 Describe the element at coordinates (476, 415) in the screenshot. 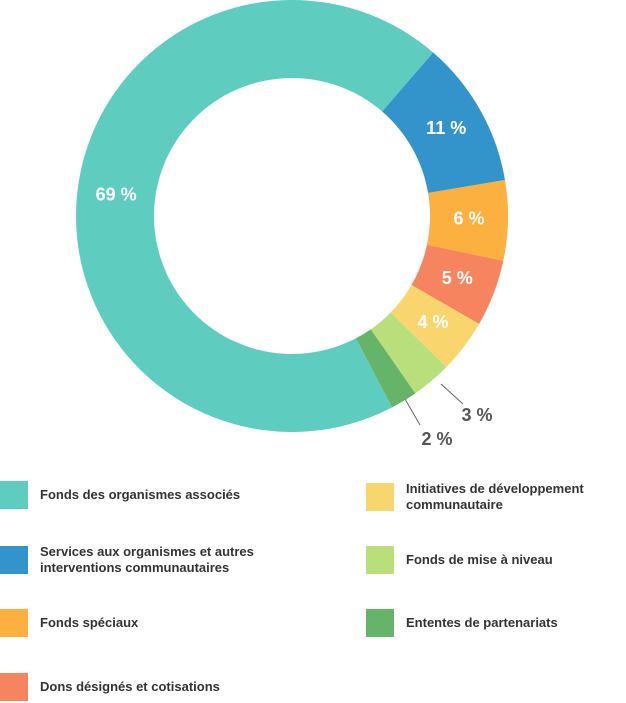

I see `value-label: 3 %` at that location.